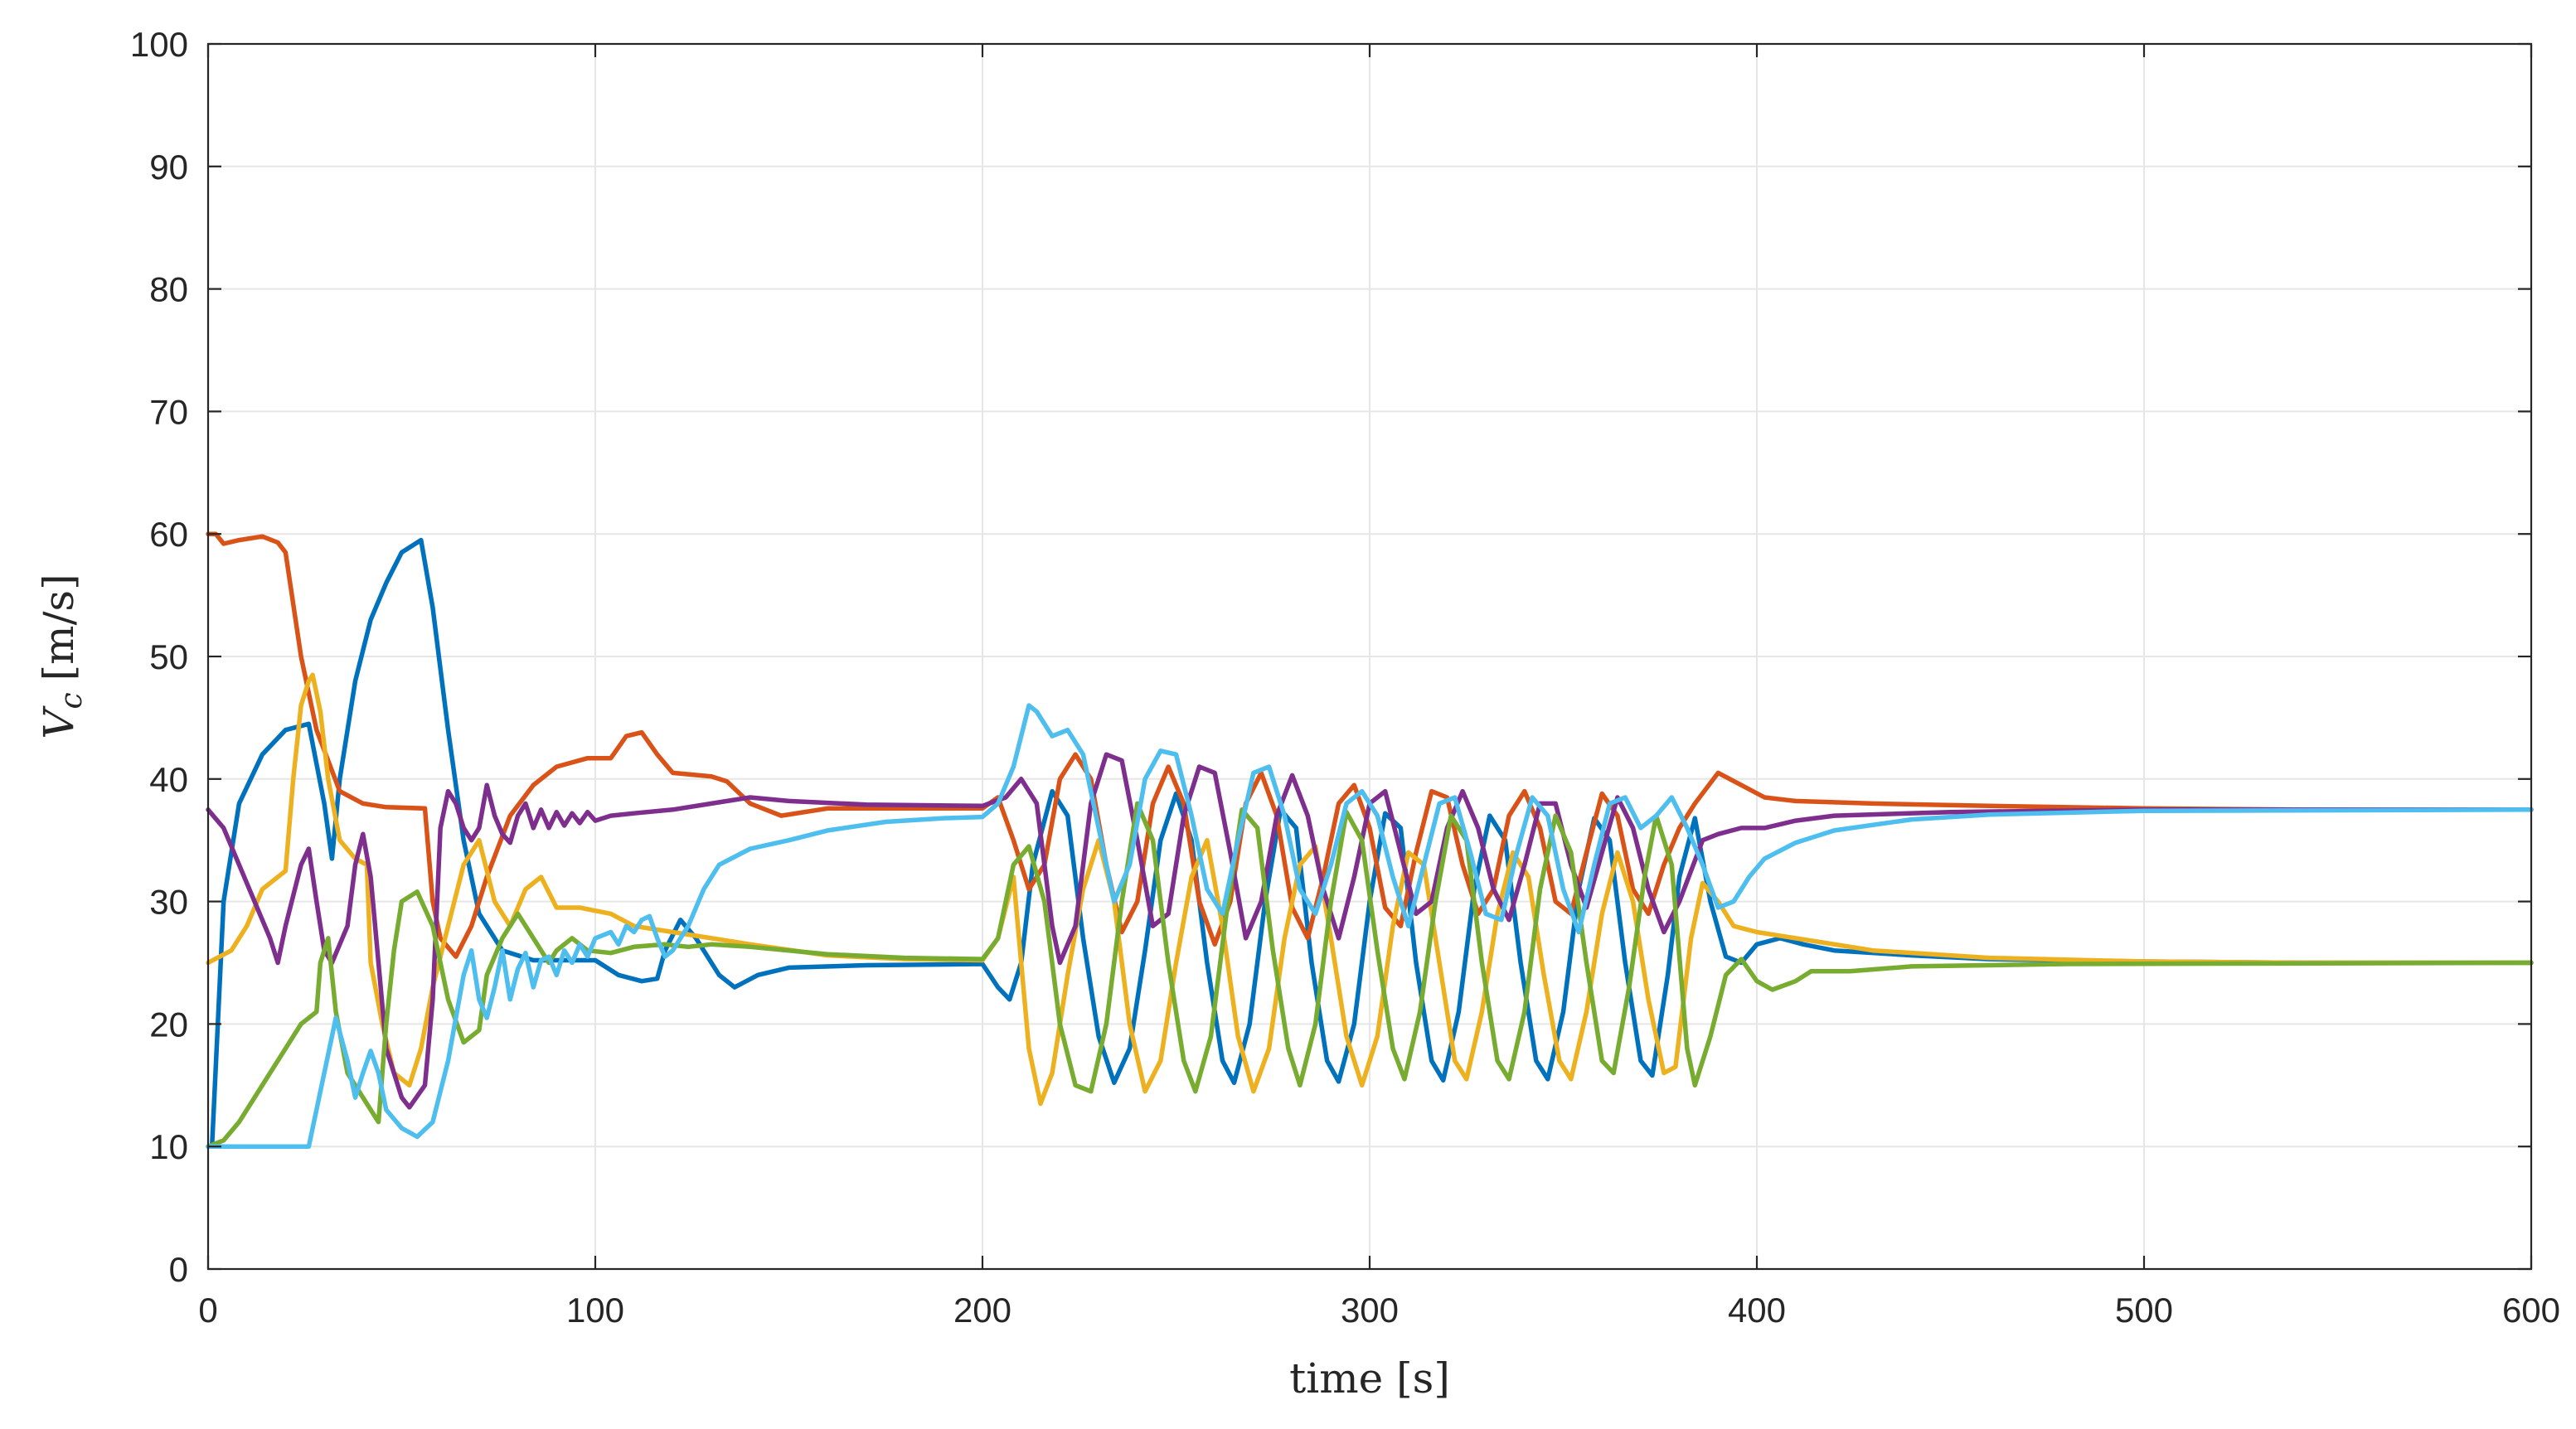 This screenshot has height=1429, width=2576. I want to click on y-tick-label: 40, so click(168, 780).